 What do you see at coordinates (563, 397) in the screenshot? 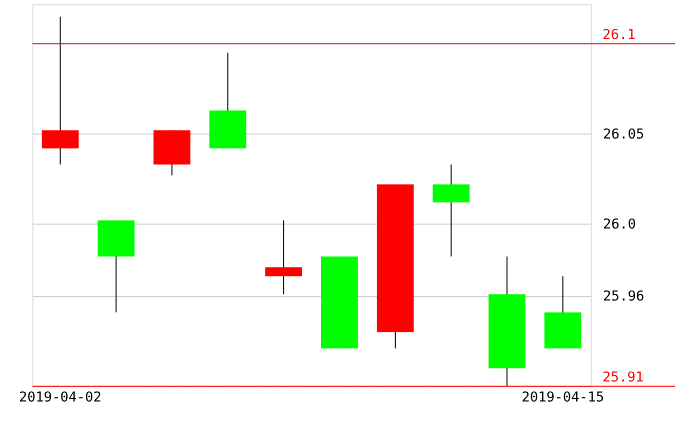
I see `x-tick-label: 2019-04-15` at bounding box center [563, 397].